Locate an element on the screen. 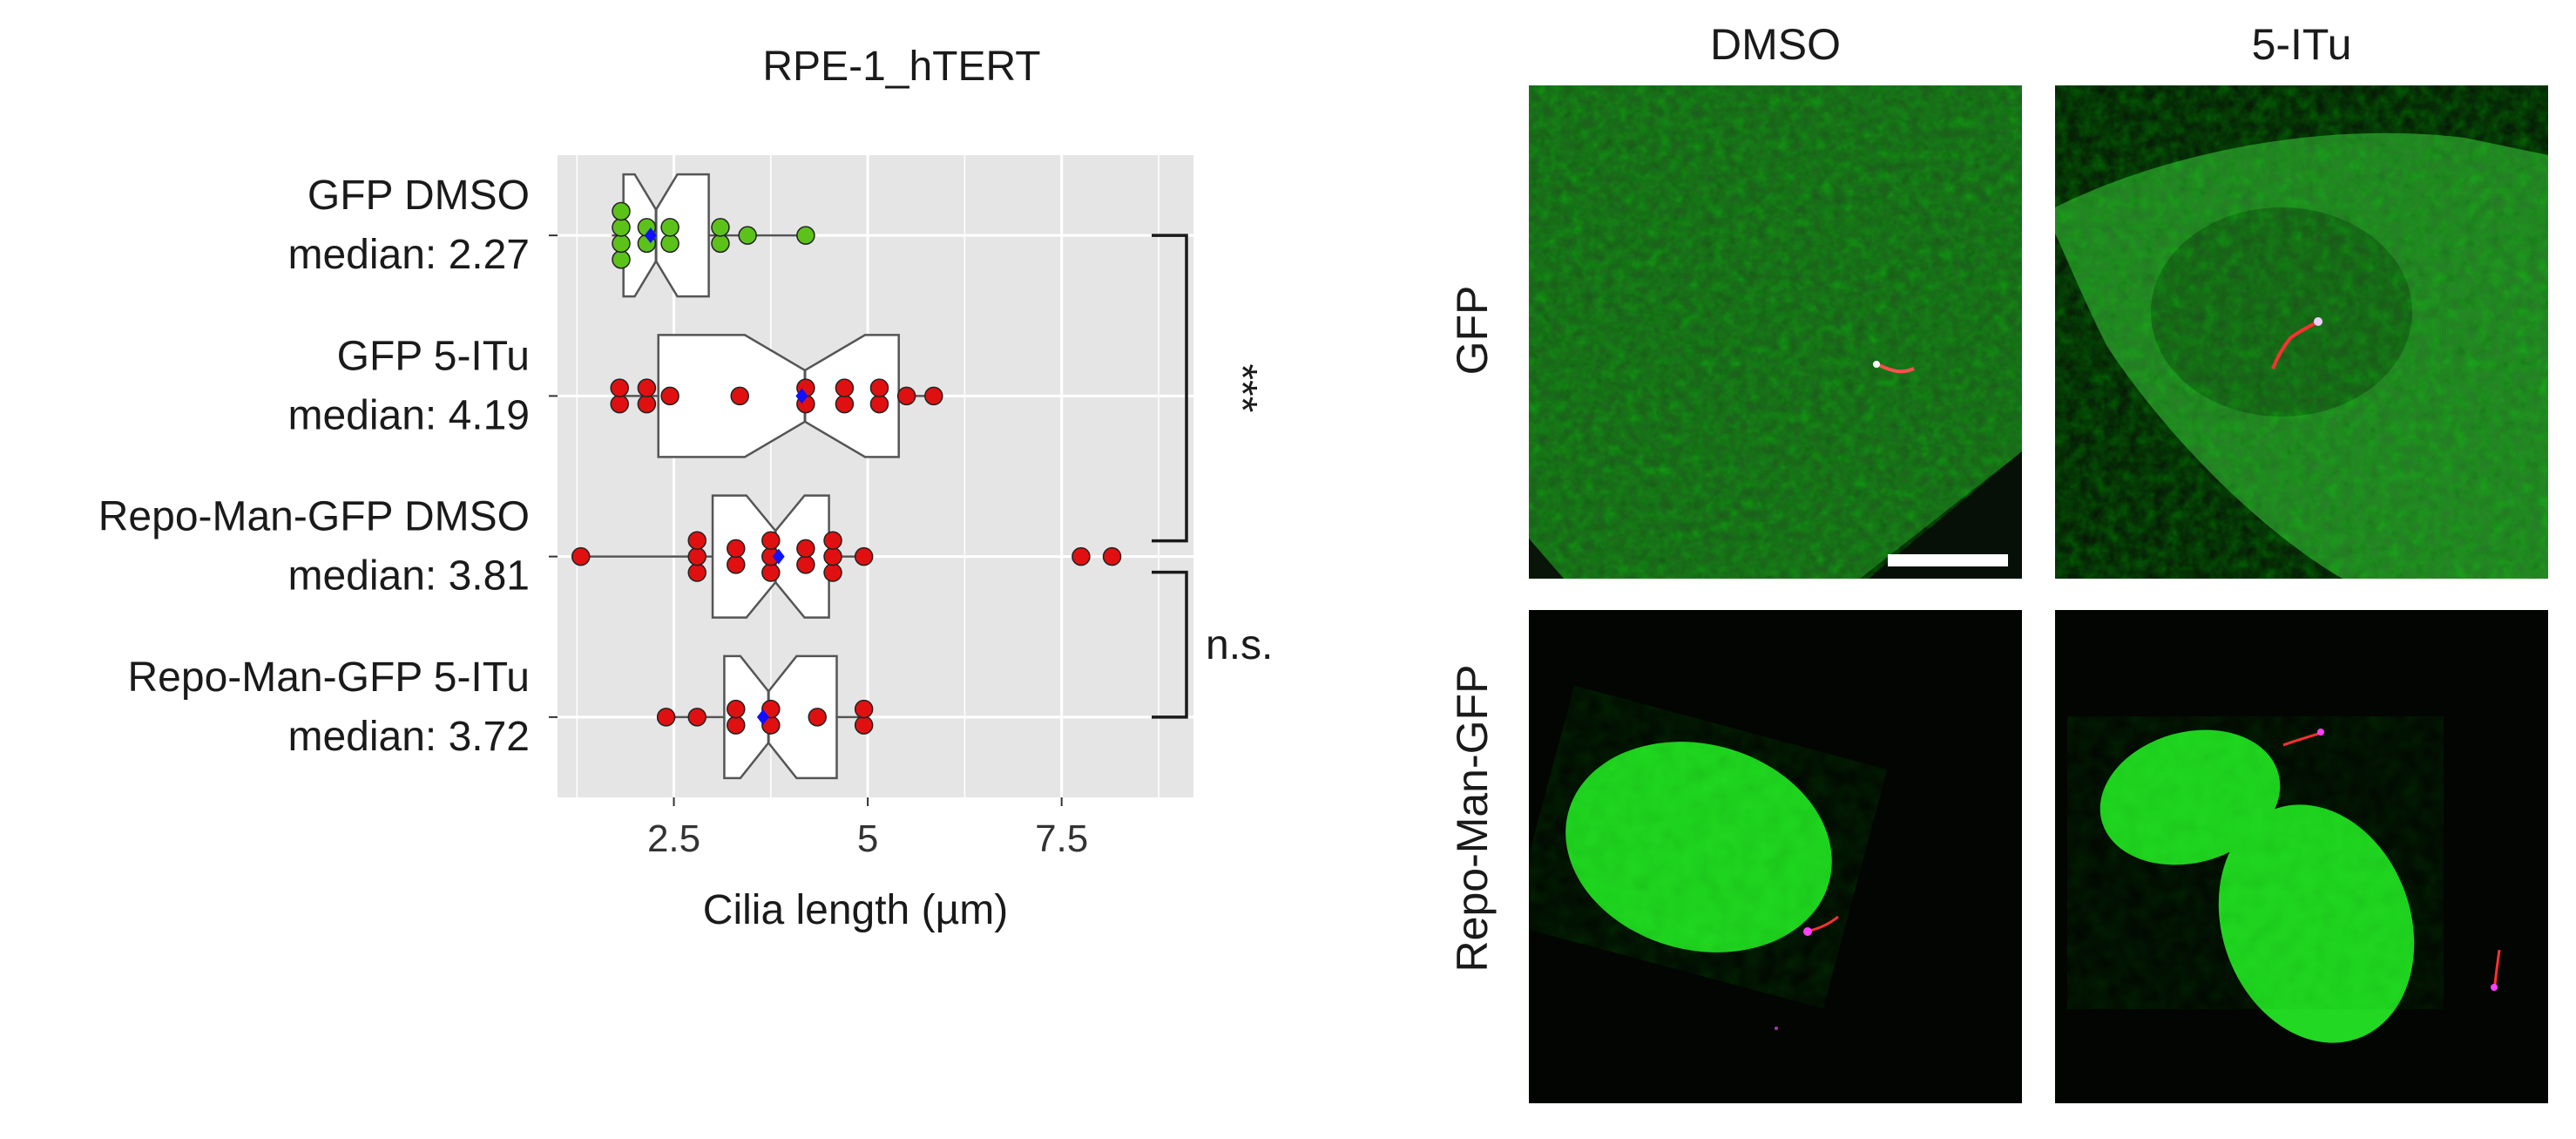  x-tick-label: 5 is located at coordinates (867, 838).